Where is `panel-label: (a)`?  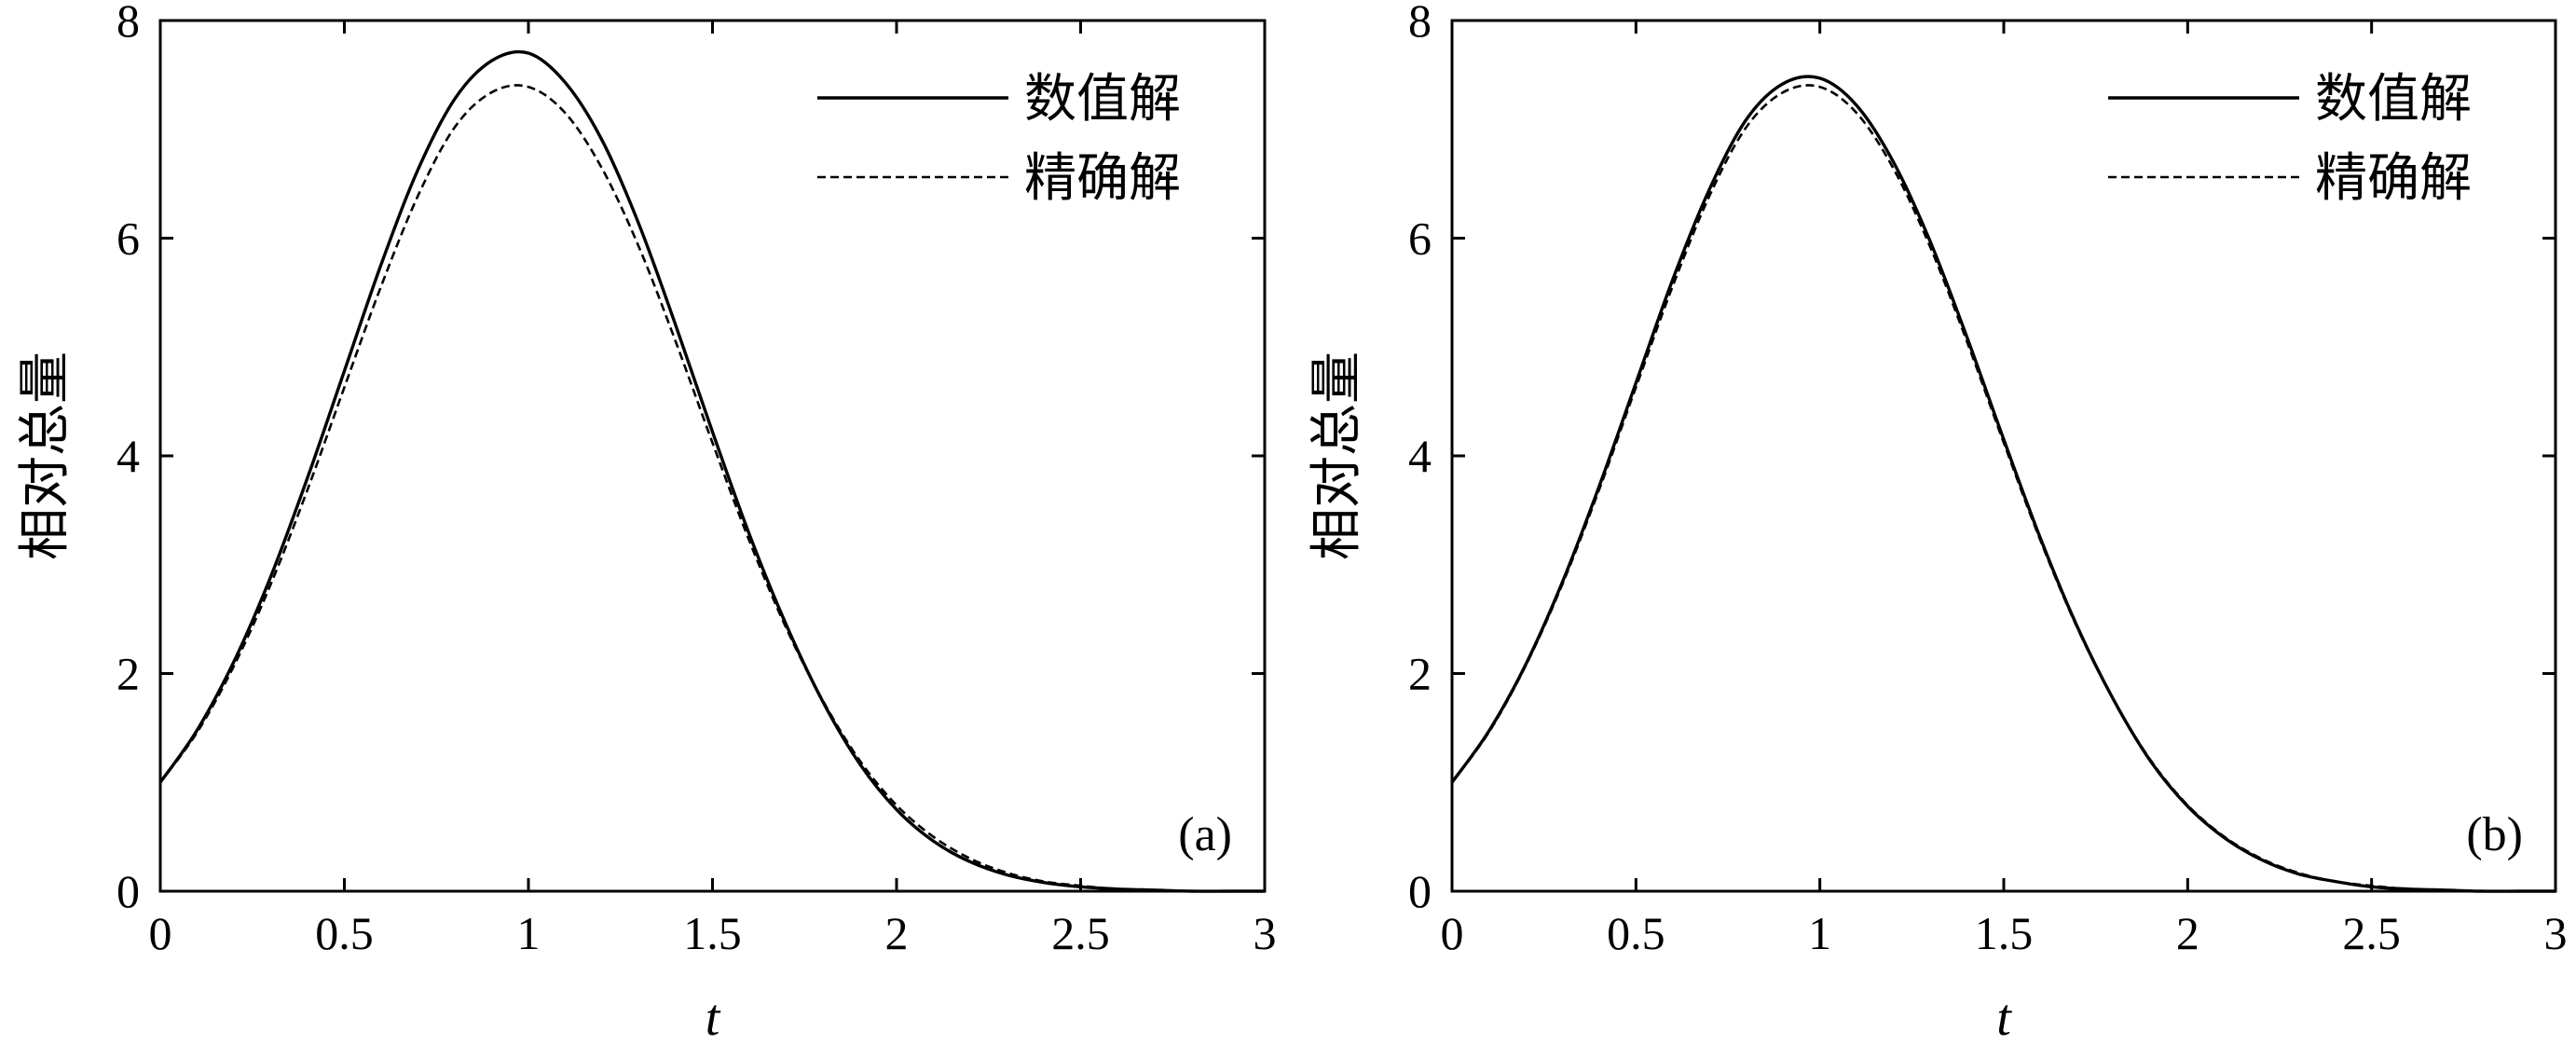 panel-label: (a) is located at coordinates (1205, 834).